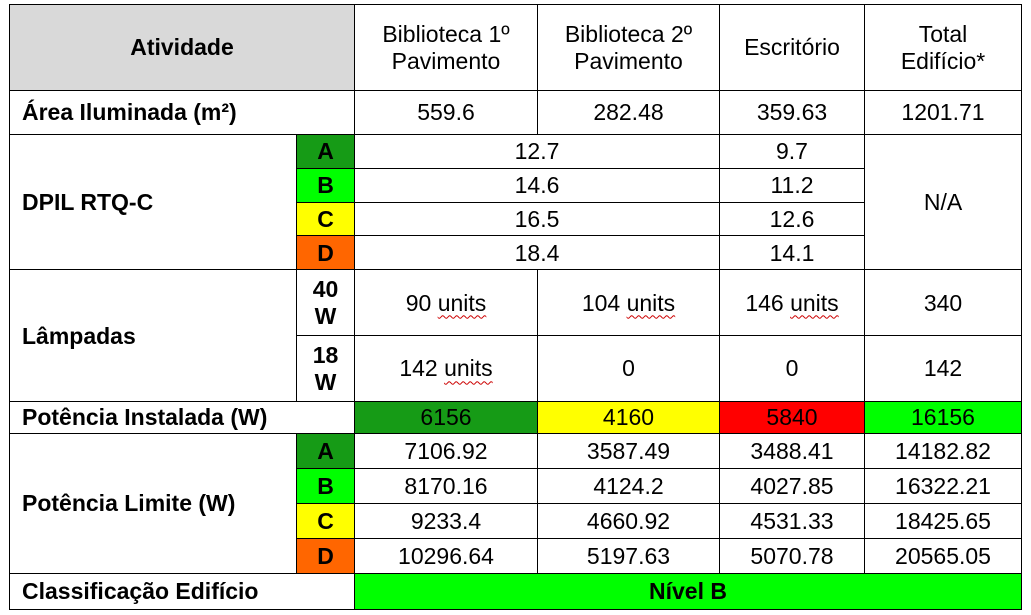  Describe the element at coordinates (446, 451) in the screenshot. I see `potencia-limite-a-biblioteca-1: 7106.92` at that location.